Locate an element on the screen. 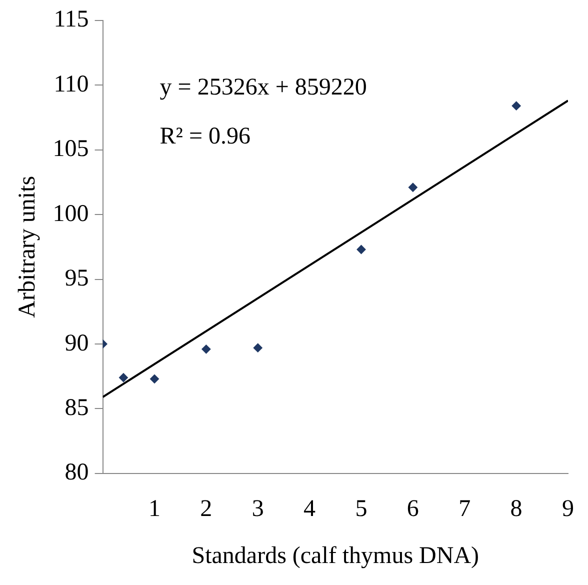 The width and height of the screenshot is (588, 585). x-tick-label: 8 is located at coordinates (516, 509).